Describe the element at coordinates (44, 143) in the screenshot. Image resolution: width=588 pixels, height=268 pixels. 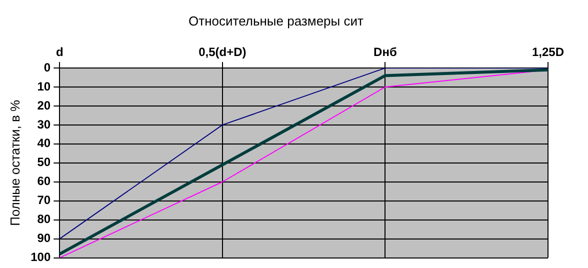
I see `y-tick-label: 40` at that location.